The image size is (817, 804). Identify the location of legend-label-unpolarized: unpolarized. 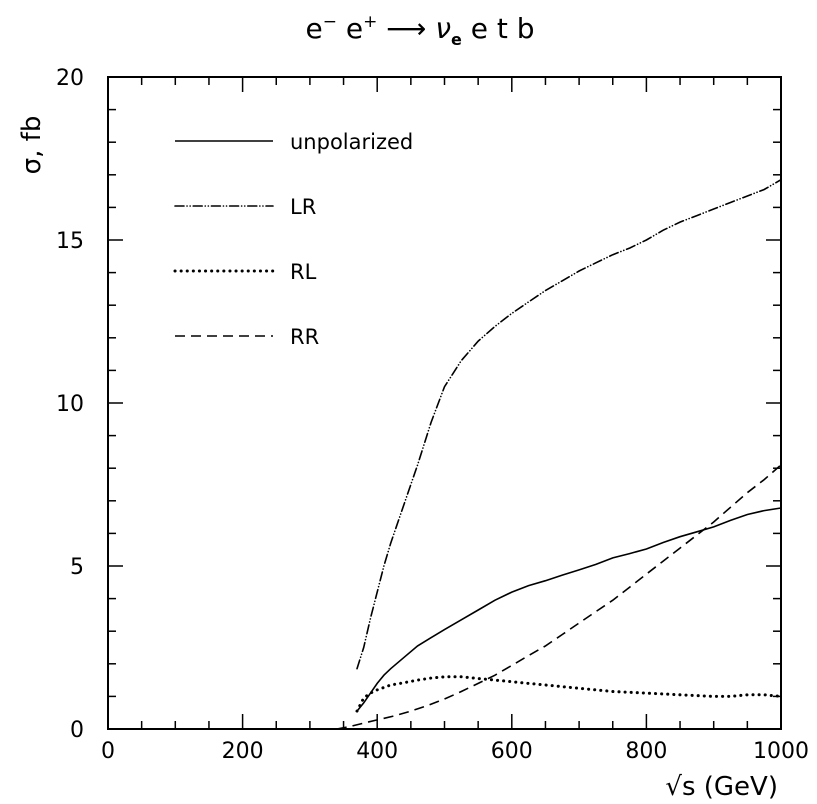
(351, 142).